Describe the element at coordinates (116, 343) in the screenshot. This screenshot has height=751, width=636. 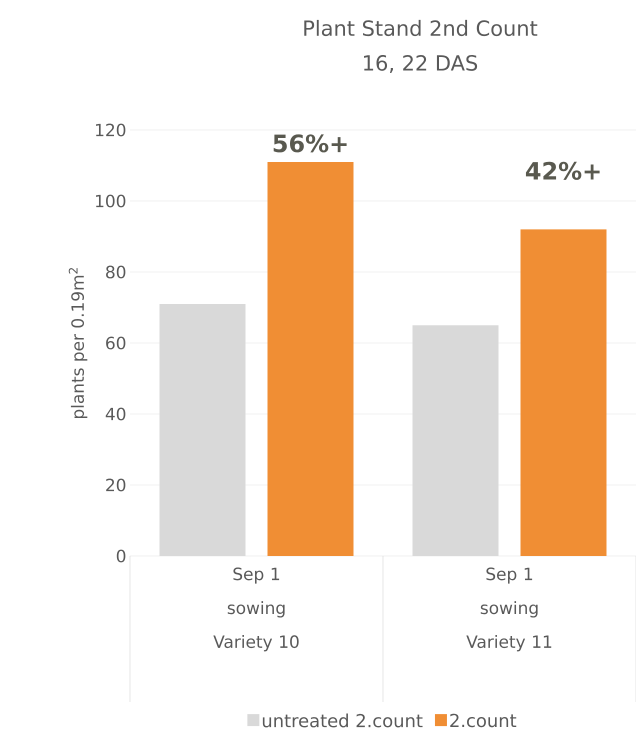
I see `y-tick-label: 60` at that location.